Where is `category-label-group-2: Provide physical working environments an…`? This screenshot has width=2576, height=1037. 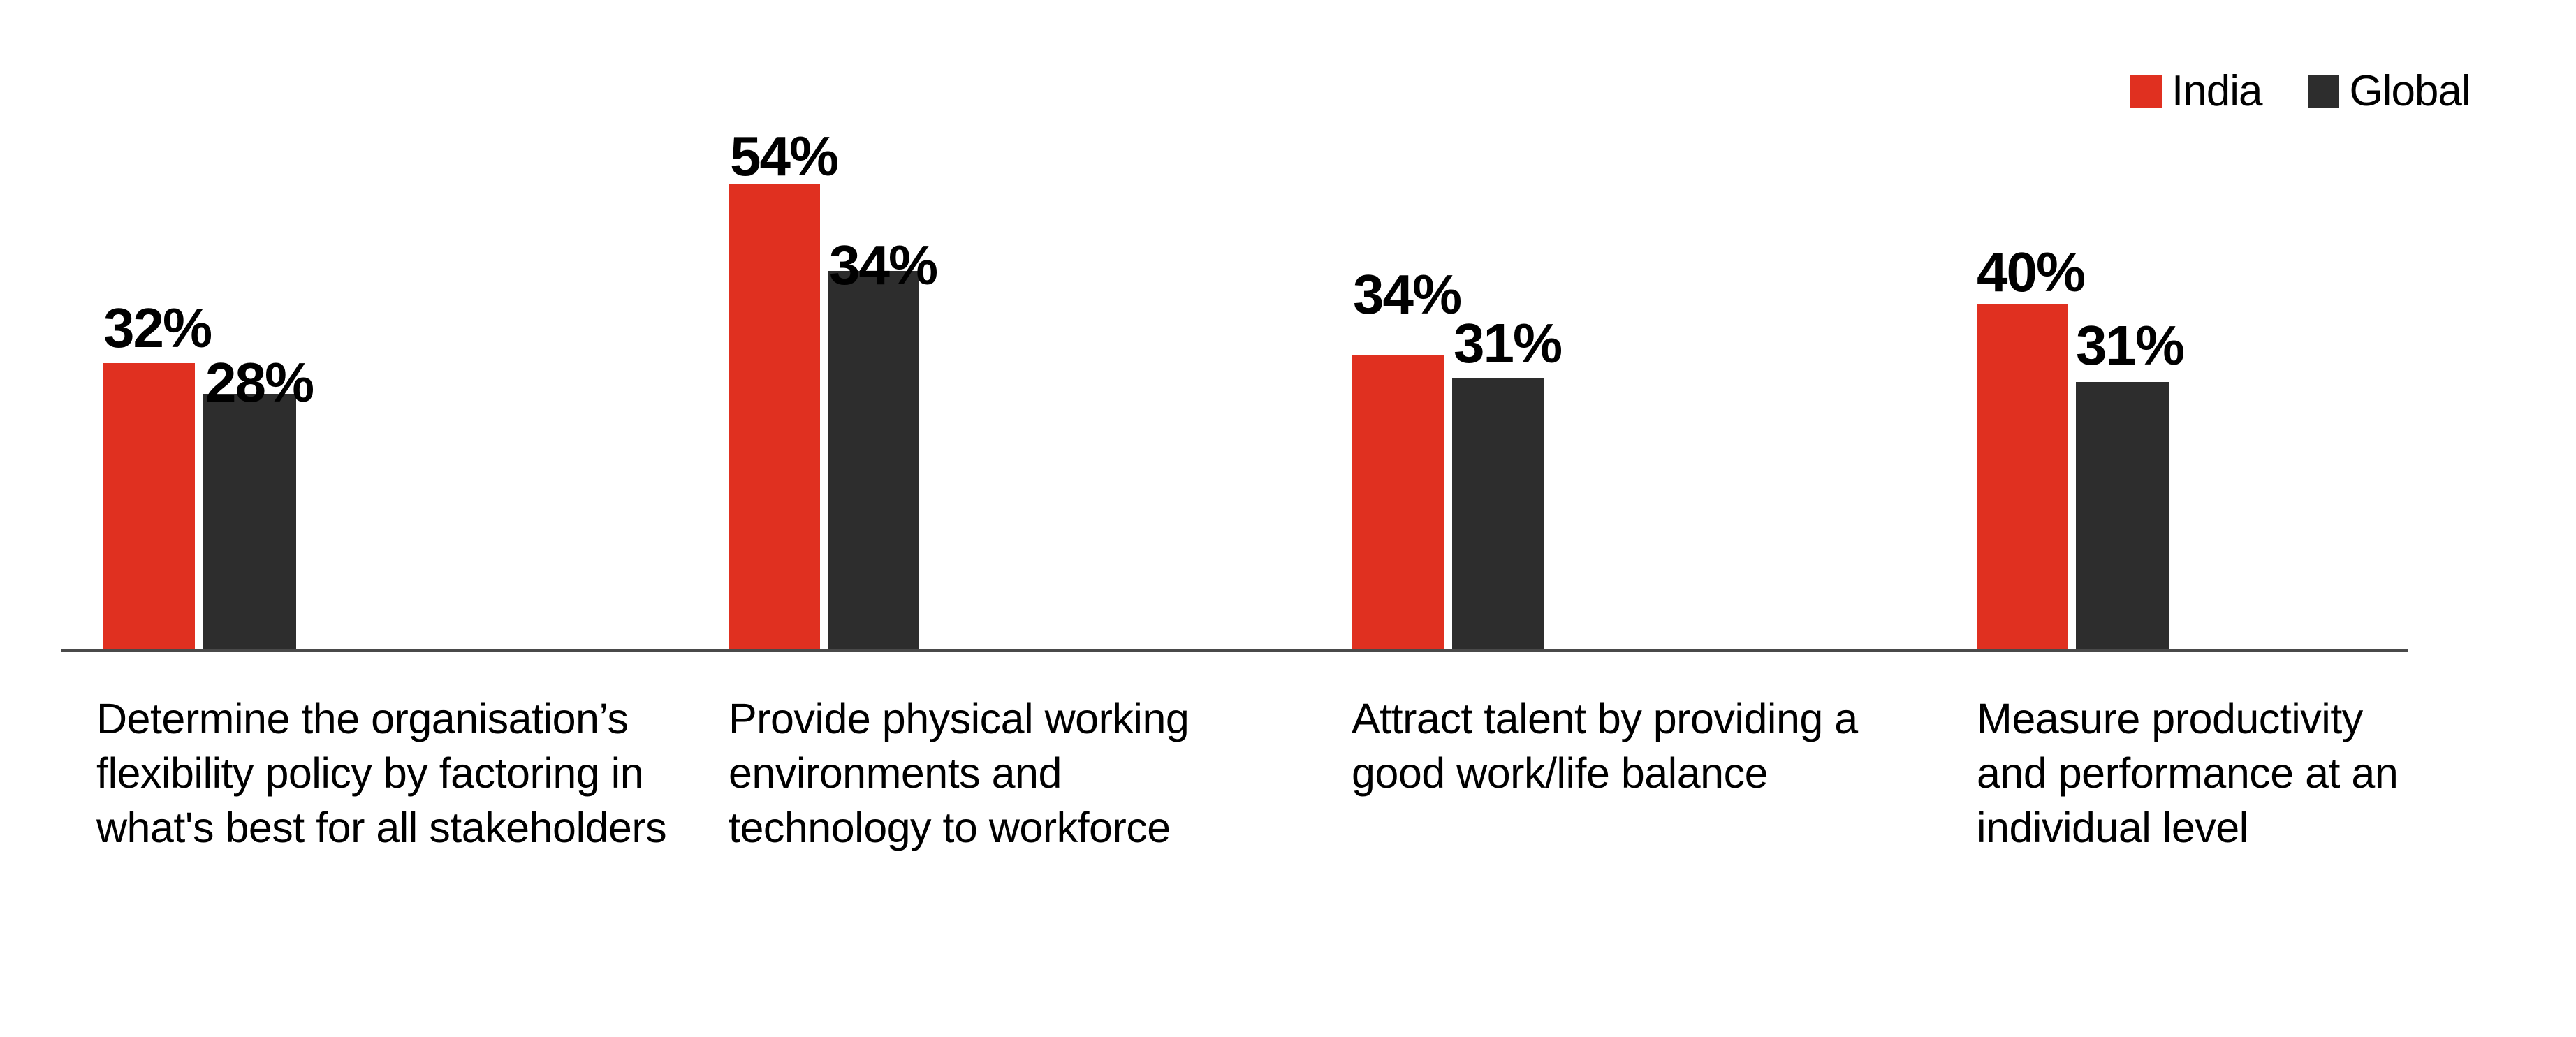
category-label-group-2: Provide physical working environments an… is located at coordinates (959, 773).